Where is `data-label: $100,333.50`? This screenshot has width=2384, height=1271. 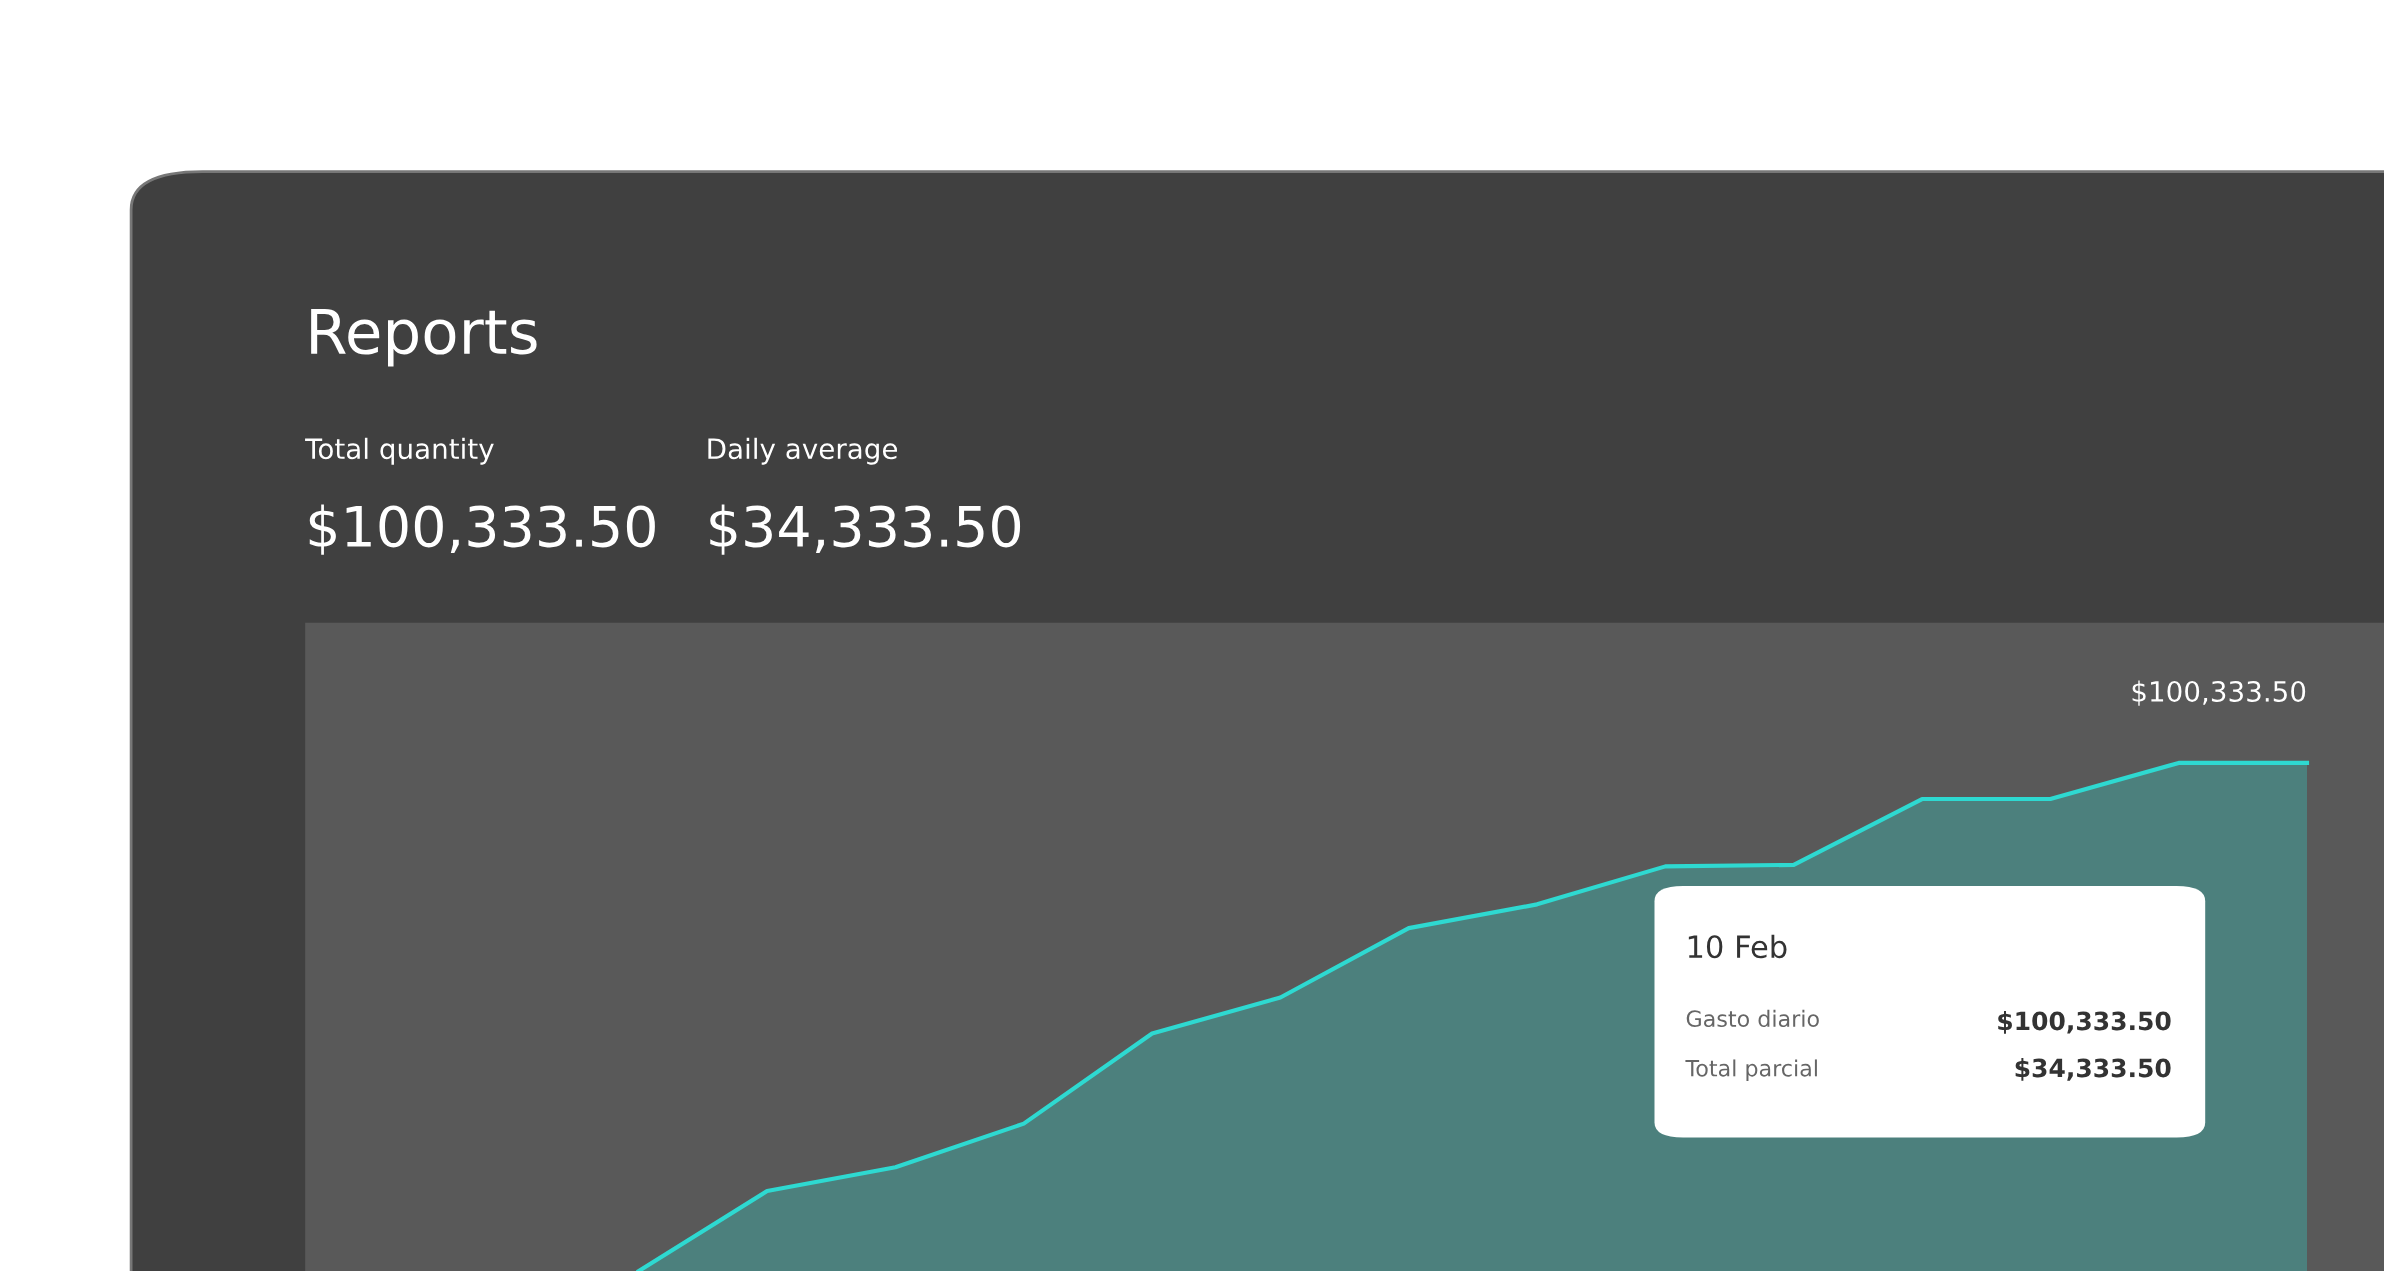
data-label: $100,333.50 is located at coordinates (2219, 693).